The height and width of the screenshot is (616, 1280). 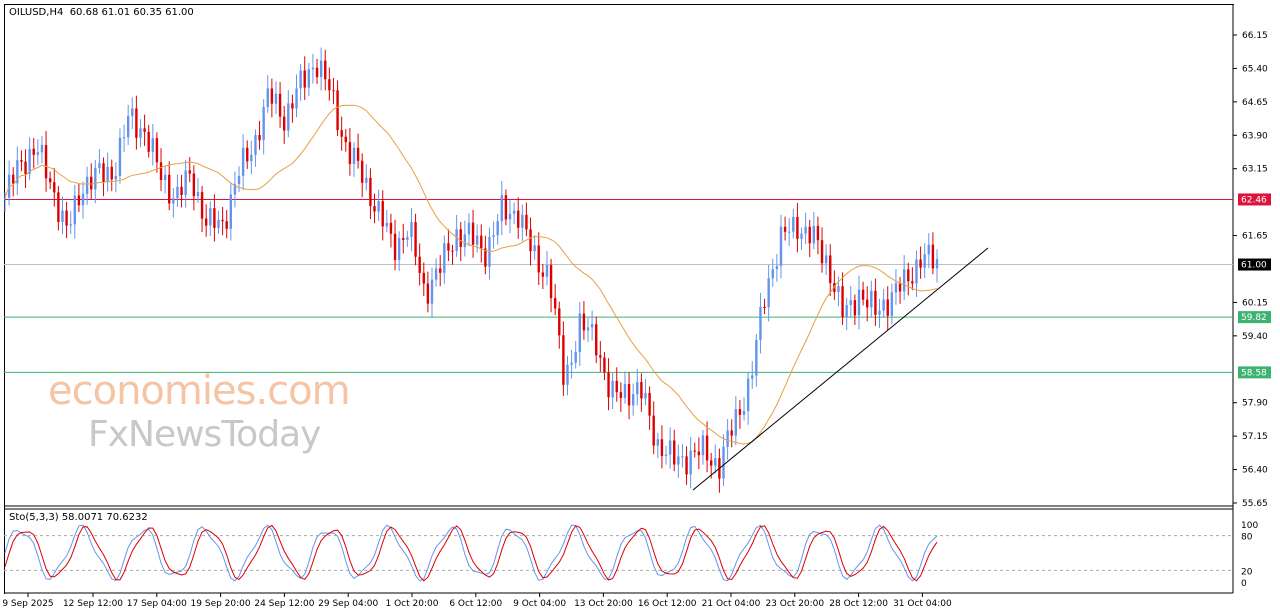 What do you see at coordinates (922, 604) in the screenshot?
I see `time-tick-label: 31 Oct 04:00` at bounding box center [922, 604].